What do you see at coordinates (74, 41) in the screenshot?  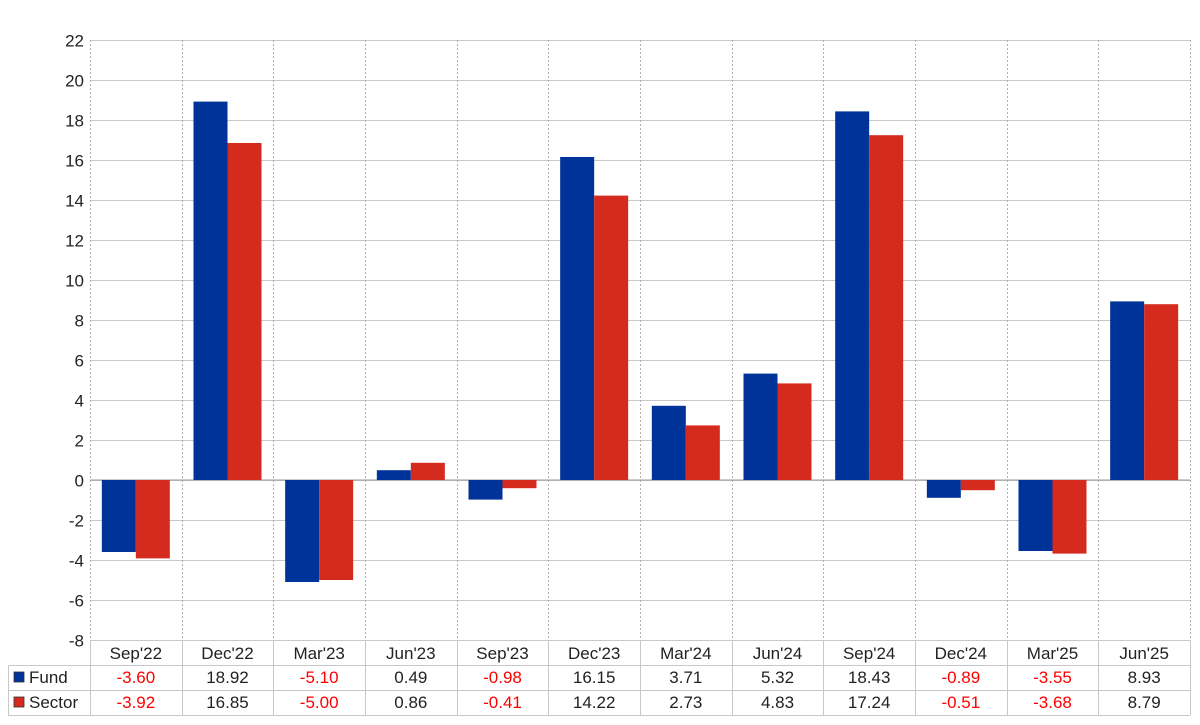 I see `y-tick-label: 22` at bounding box center [74, 41].